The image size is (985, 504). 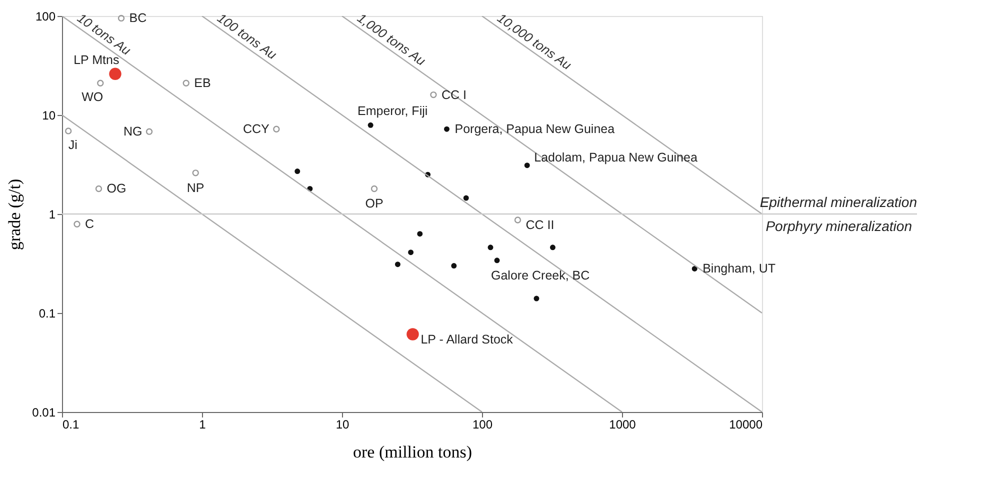 What do you see at coordinates (540, 275) in the screenshot?
I see `annotation: Galore Creek, BC` at bounding box center [540, 275].